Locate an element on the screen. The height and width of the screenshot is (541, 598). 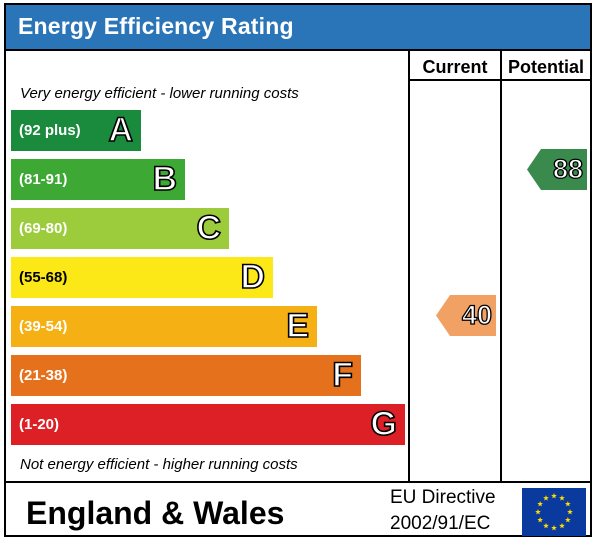
band-letter: G is located at coordinates (384, 424).